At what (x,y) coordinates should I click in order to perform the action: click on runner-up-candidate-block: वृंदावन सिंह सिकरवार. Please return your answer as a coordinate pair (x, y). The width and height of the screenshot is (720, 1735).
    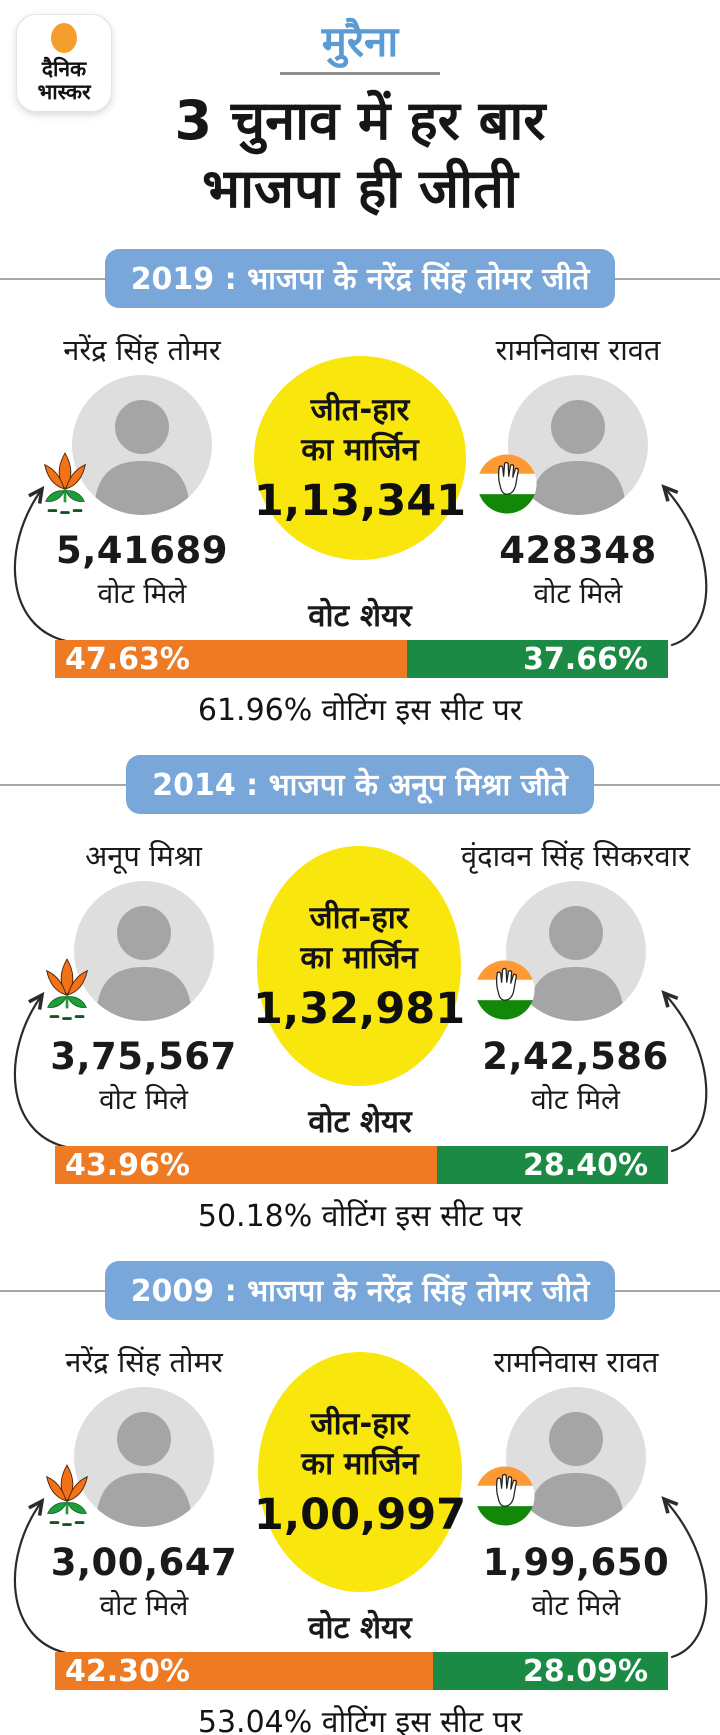
    Looking at the image, I should click on (575, 977).